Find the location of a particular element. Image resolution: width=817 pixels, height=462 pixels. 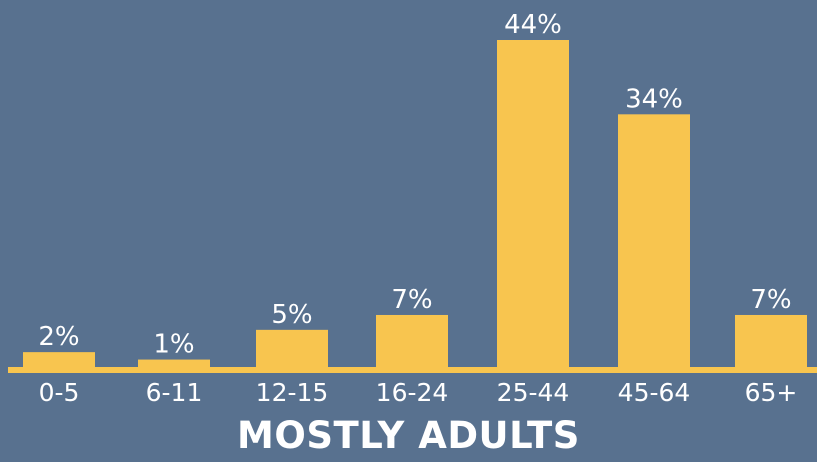

x-tick-label-16-24: 16-24 is located at coordinates (412, 392).